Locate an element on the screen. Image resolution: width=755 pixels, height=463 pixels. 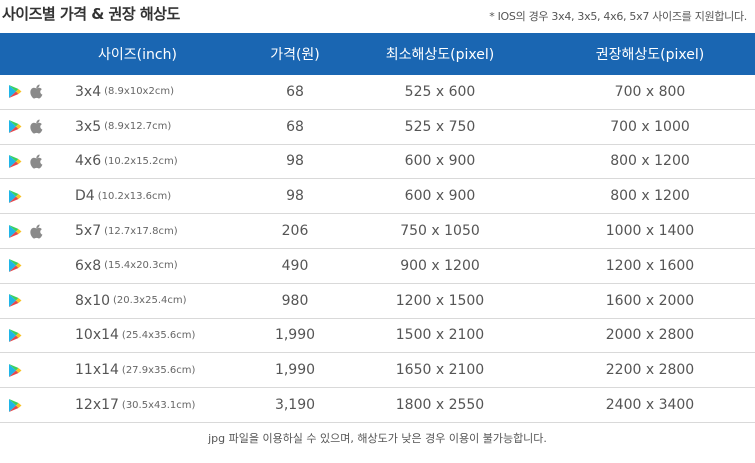
size-inch: 8x10 is located at coordinates (93, 300).